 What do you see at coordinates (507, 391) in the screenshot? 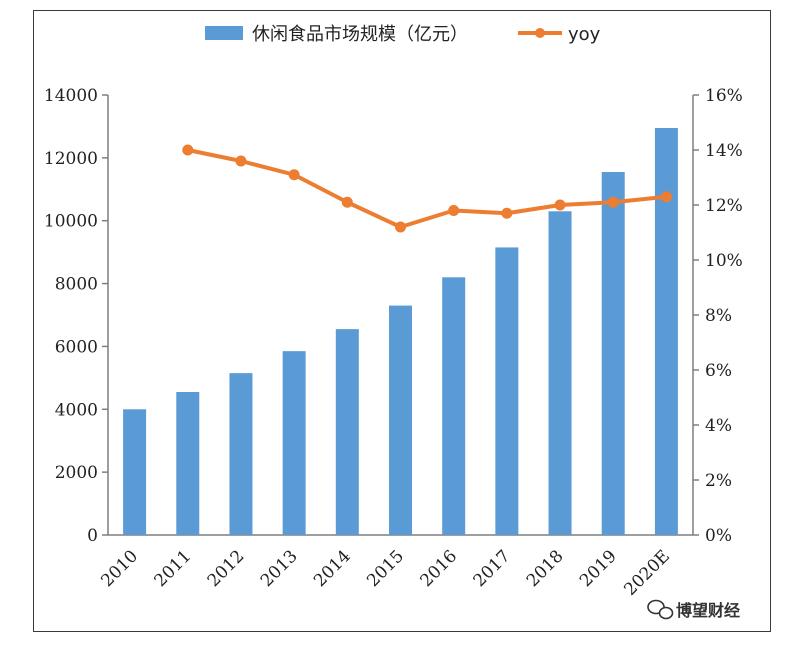
I see `bar-2017` at bounding box center [507, 391].